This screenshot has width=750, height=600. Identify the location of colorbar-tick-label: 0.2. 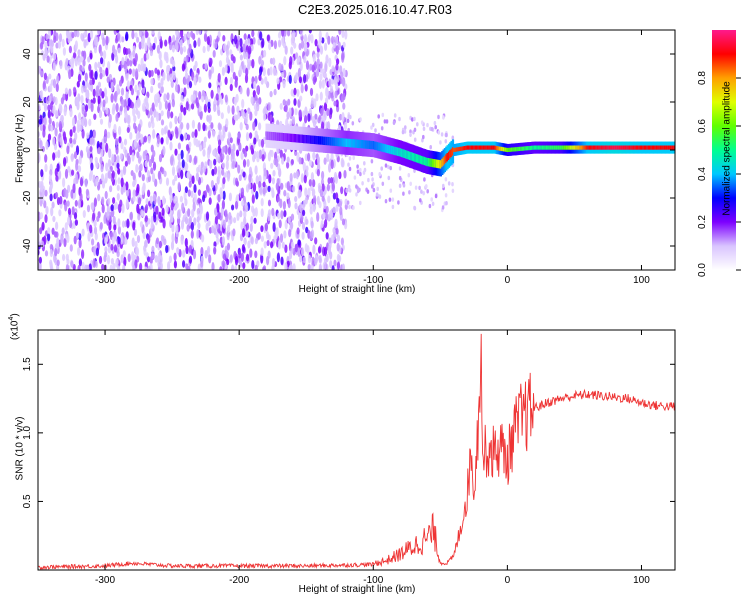
(702, 222).